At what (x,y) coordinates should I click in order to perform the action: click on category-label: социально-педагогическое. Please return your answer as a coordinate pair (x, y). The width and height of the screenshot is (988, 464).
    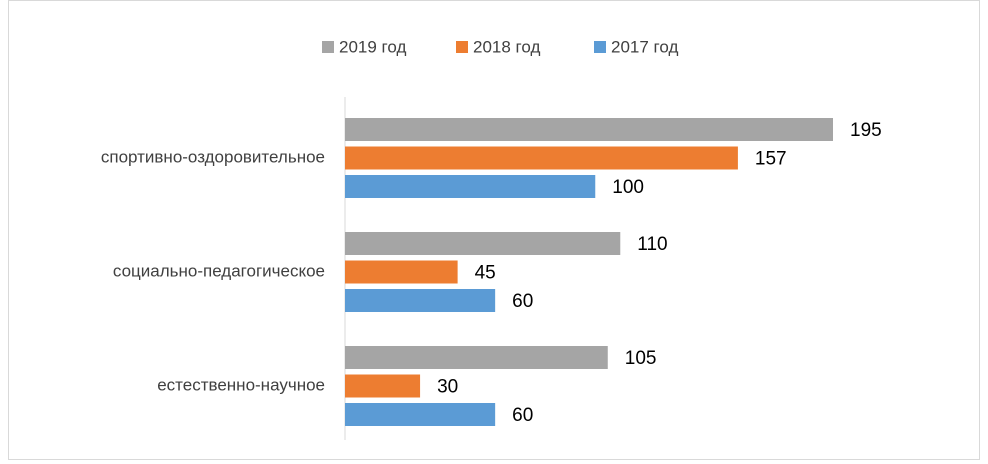
    Looking at the image, I should click on (219, 270).